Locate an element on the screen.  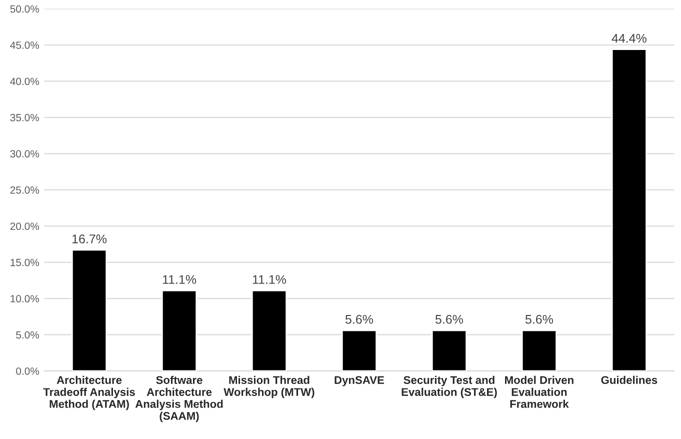
y-tick-label: 0.0% is located at coordinates (28, 371).